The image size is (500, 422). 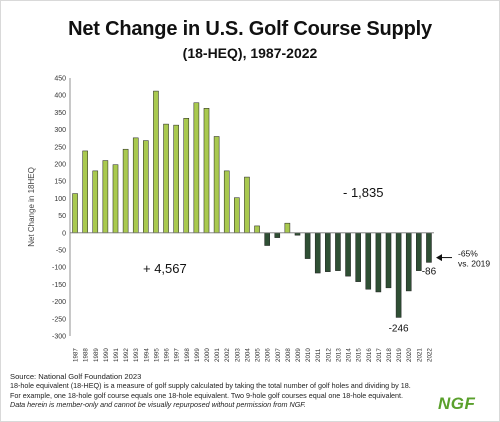 What do you see at coordinates (60, 79) in the screenshot?
I see `y-tick-label: 450` at bounding box center [60, 79].